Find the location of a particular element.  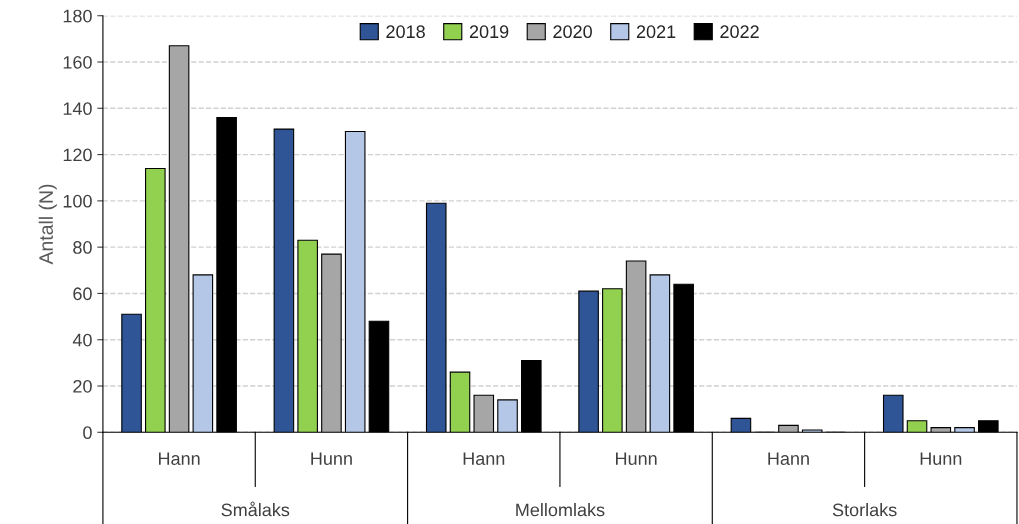

y-tick-label: 40 is located at coordinates (82, 340).